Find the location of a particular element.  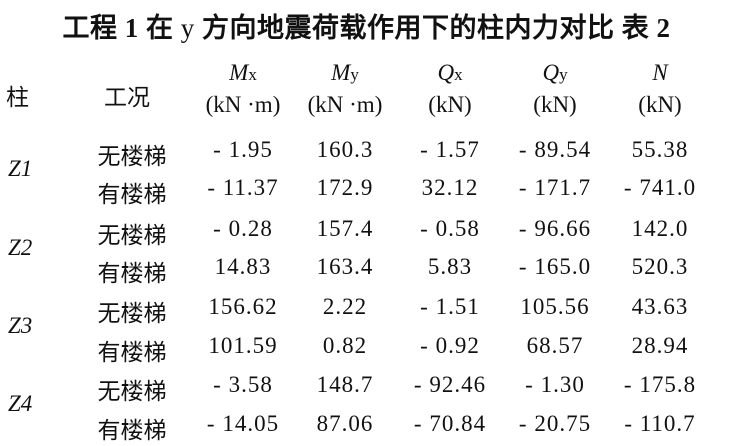

value-n: 55.38 is located at coordinates (660, 149).